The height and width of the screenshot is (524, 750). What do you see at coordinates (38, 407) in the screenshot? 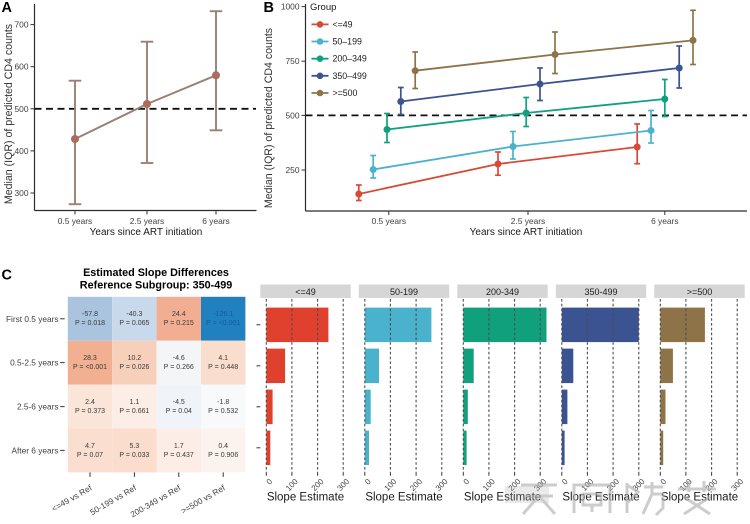
I see `svg-text: 2.5-6 years` at bounding box center [38, 407].